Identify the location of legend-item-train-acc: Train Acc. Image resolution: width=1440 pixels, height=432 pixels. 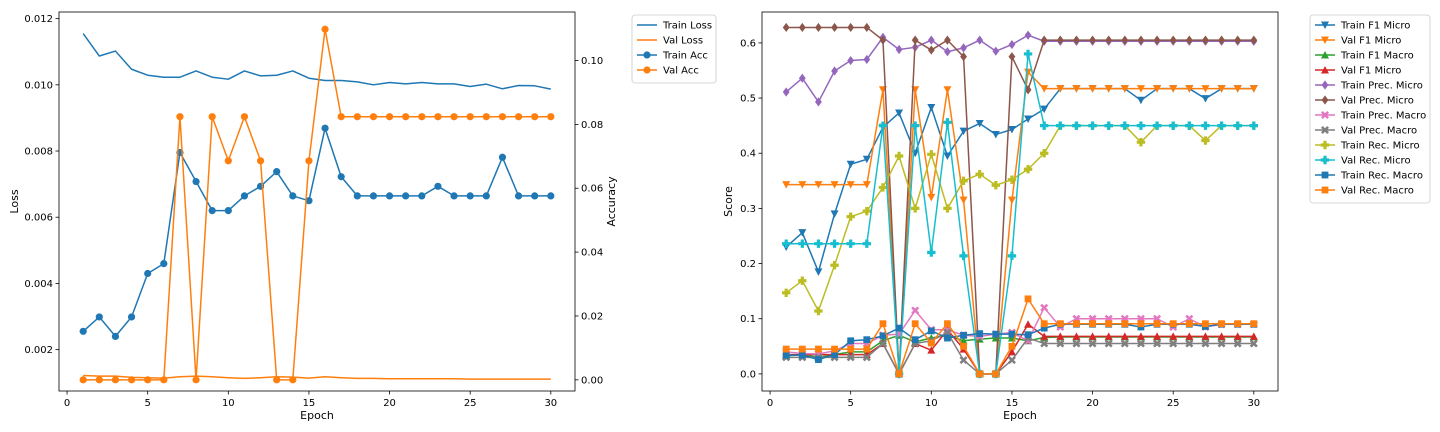
(672, 56).